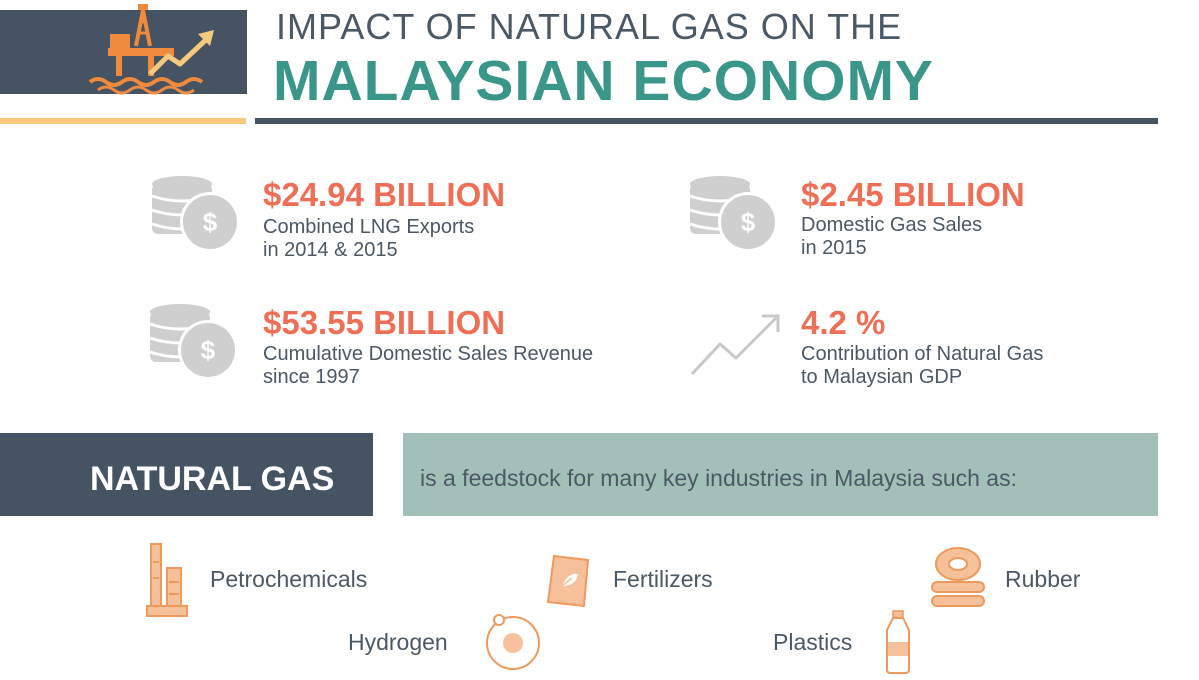 This screenshot has height=680, width=1199. What do you see at coordinates (151, 49) in the screenshot?
I see `oil-rig-growth-icon` at bounding box center [151, 49].